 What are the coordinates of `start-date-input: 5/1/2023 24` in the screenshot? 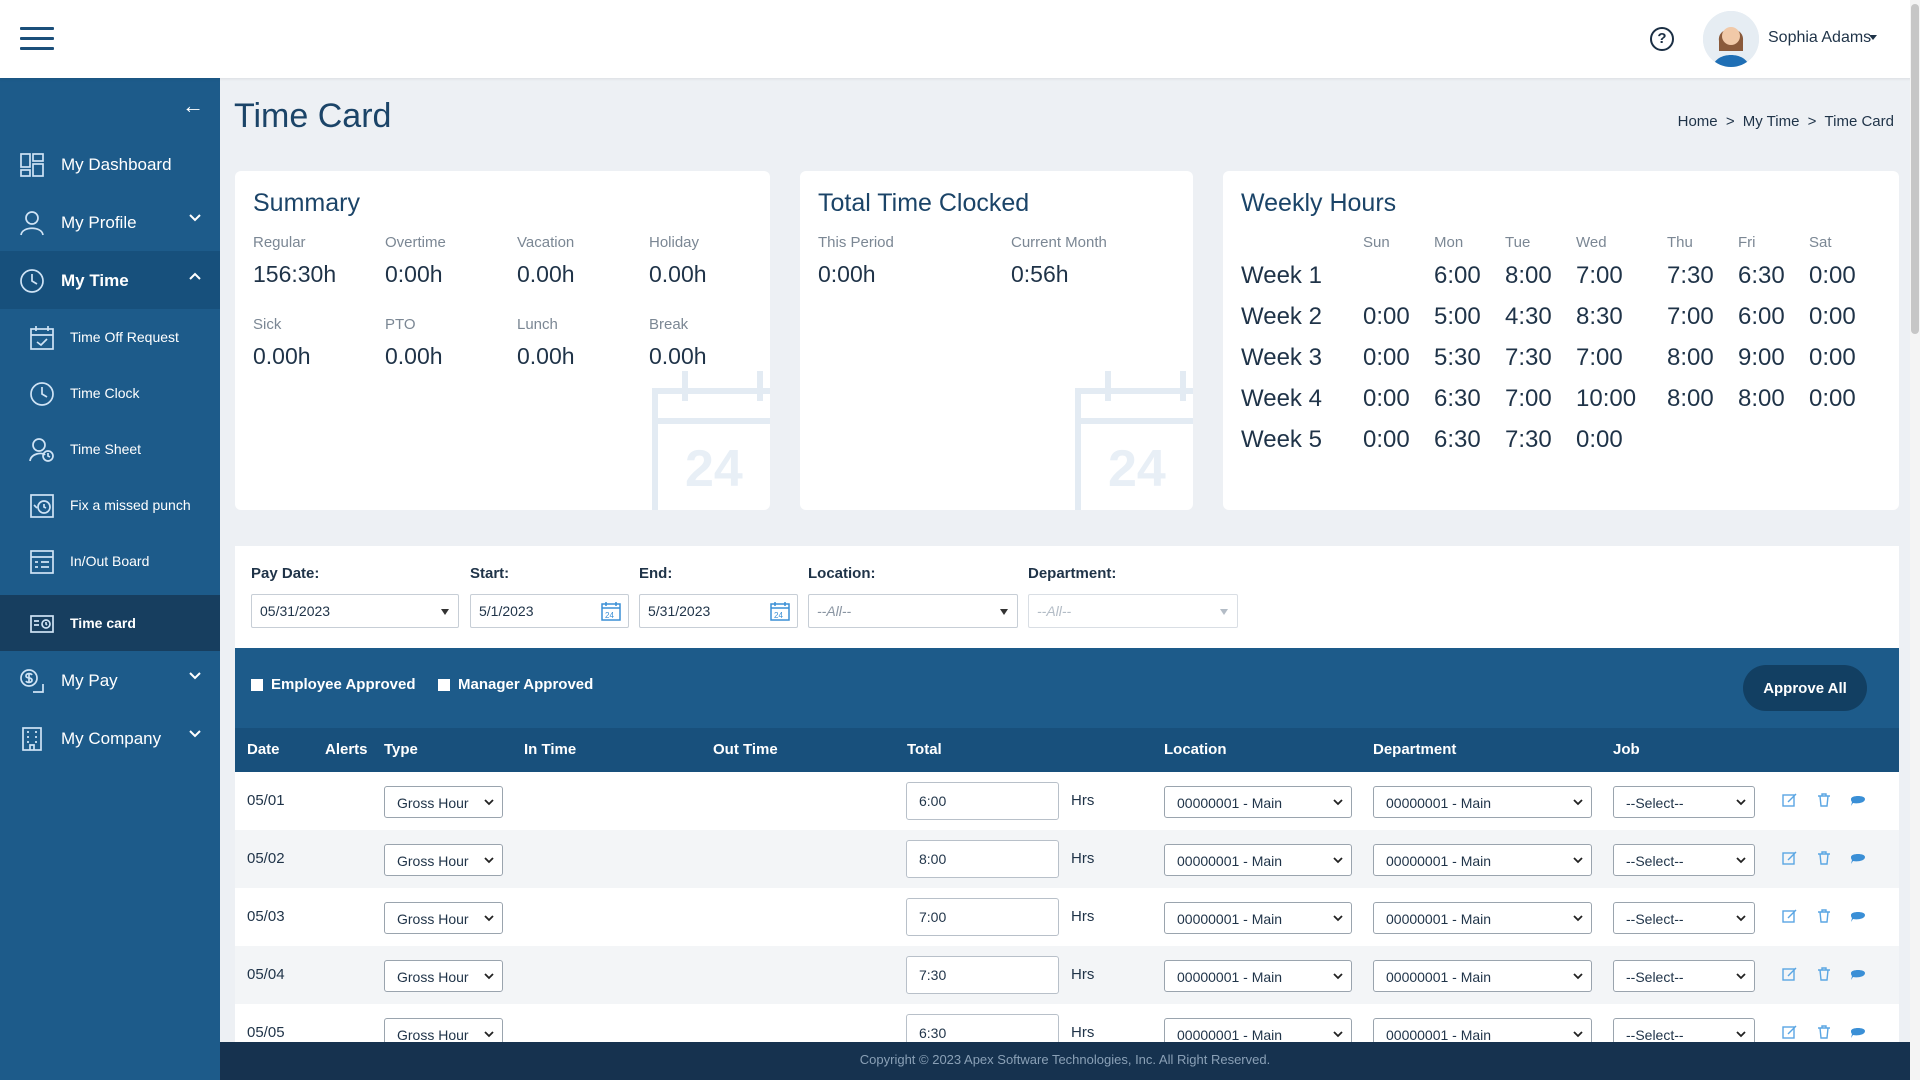 It's located at (549, 611).